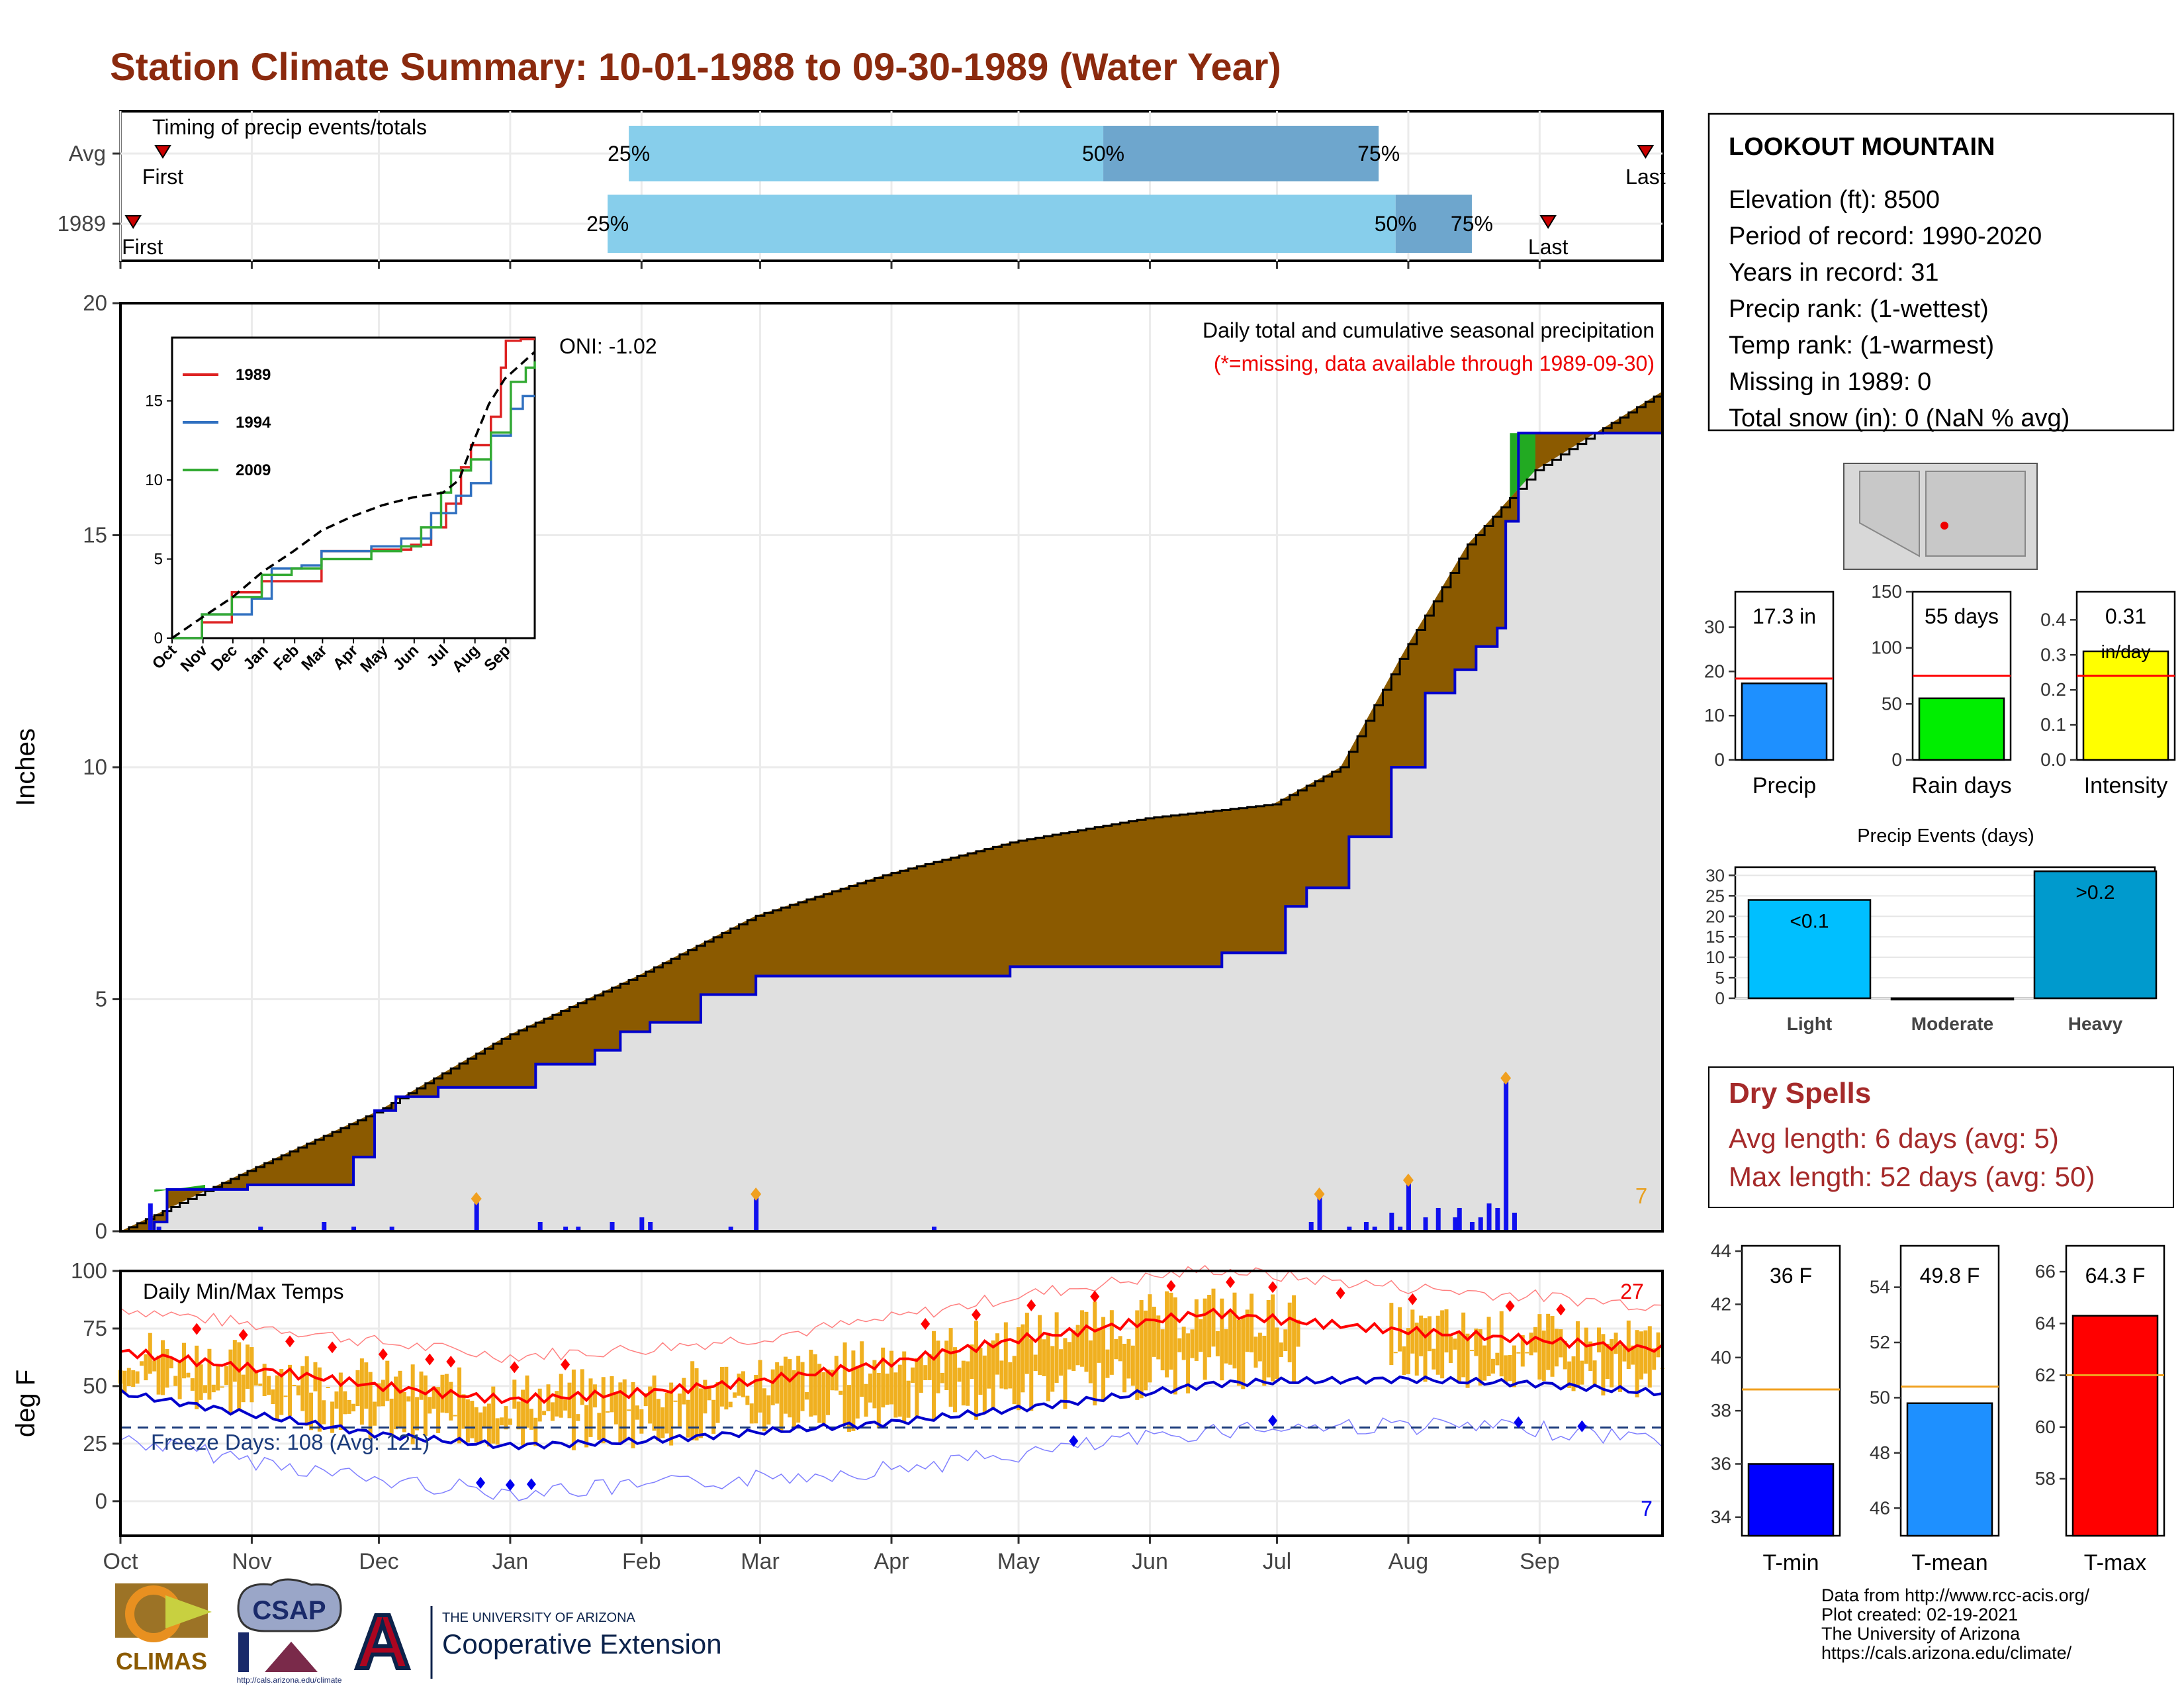 The height and width of the screenshot is (1688, 2184). What do you see at coordinates (289, 1680) in the screenshot?
I see `csap-url: http://cals.arizona.edu/climate` at bounding box center [289, 1680].